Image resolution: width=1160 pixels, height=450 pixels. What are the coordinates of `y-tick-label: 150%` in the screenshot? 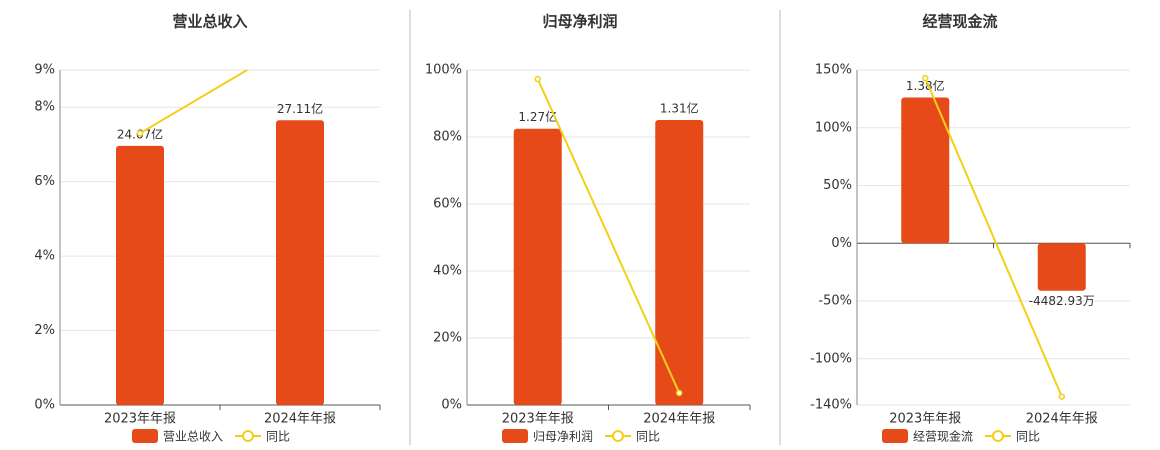 It's located at (833, 70).